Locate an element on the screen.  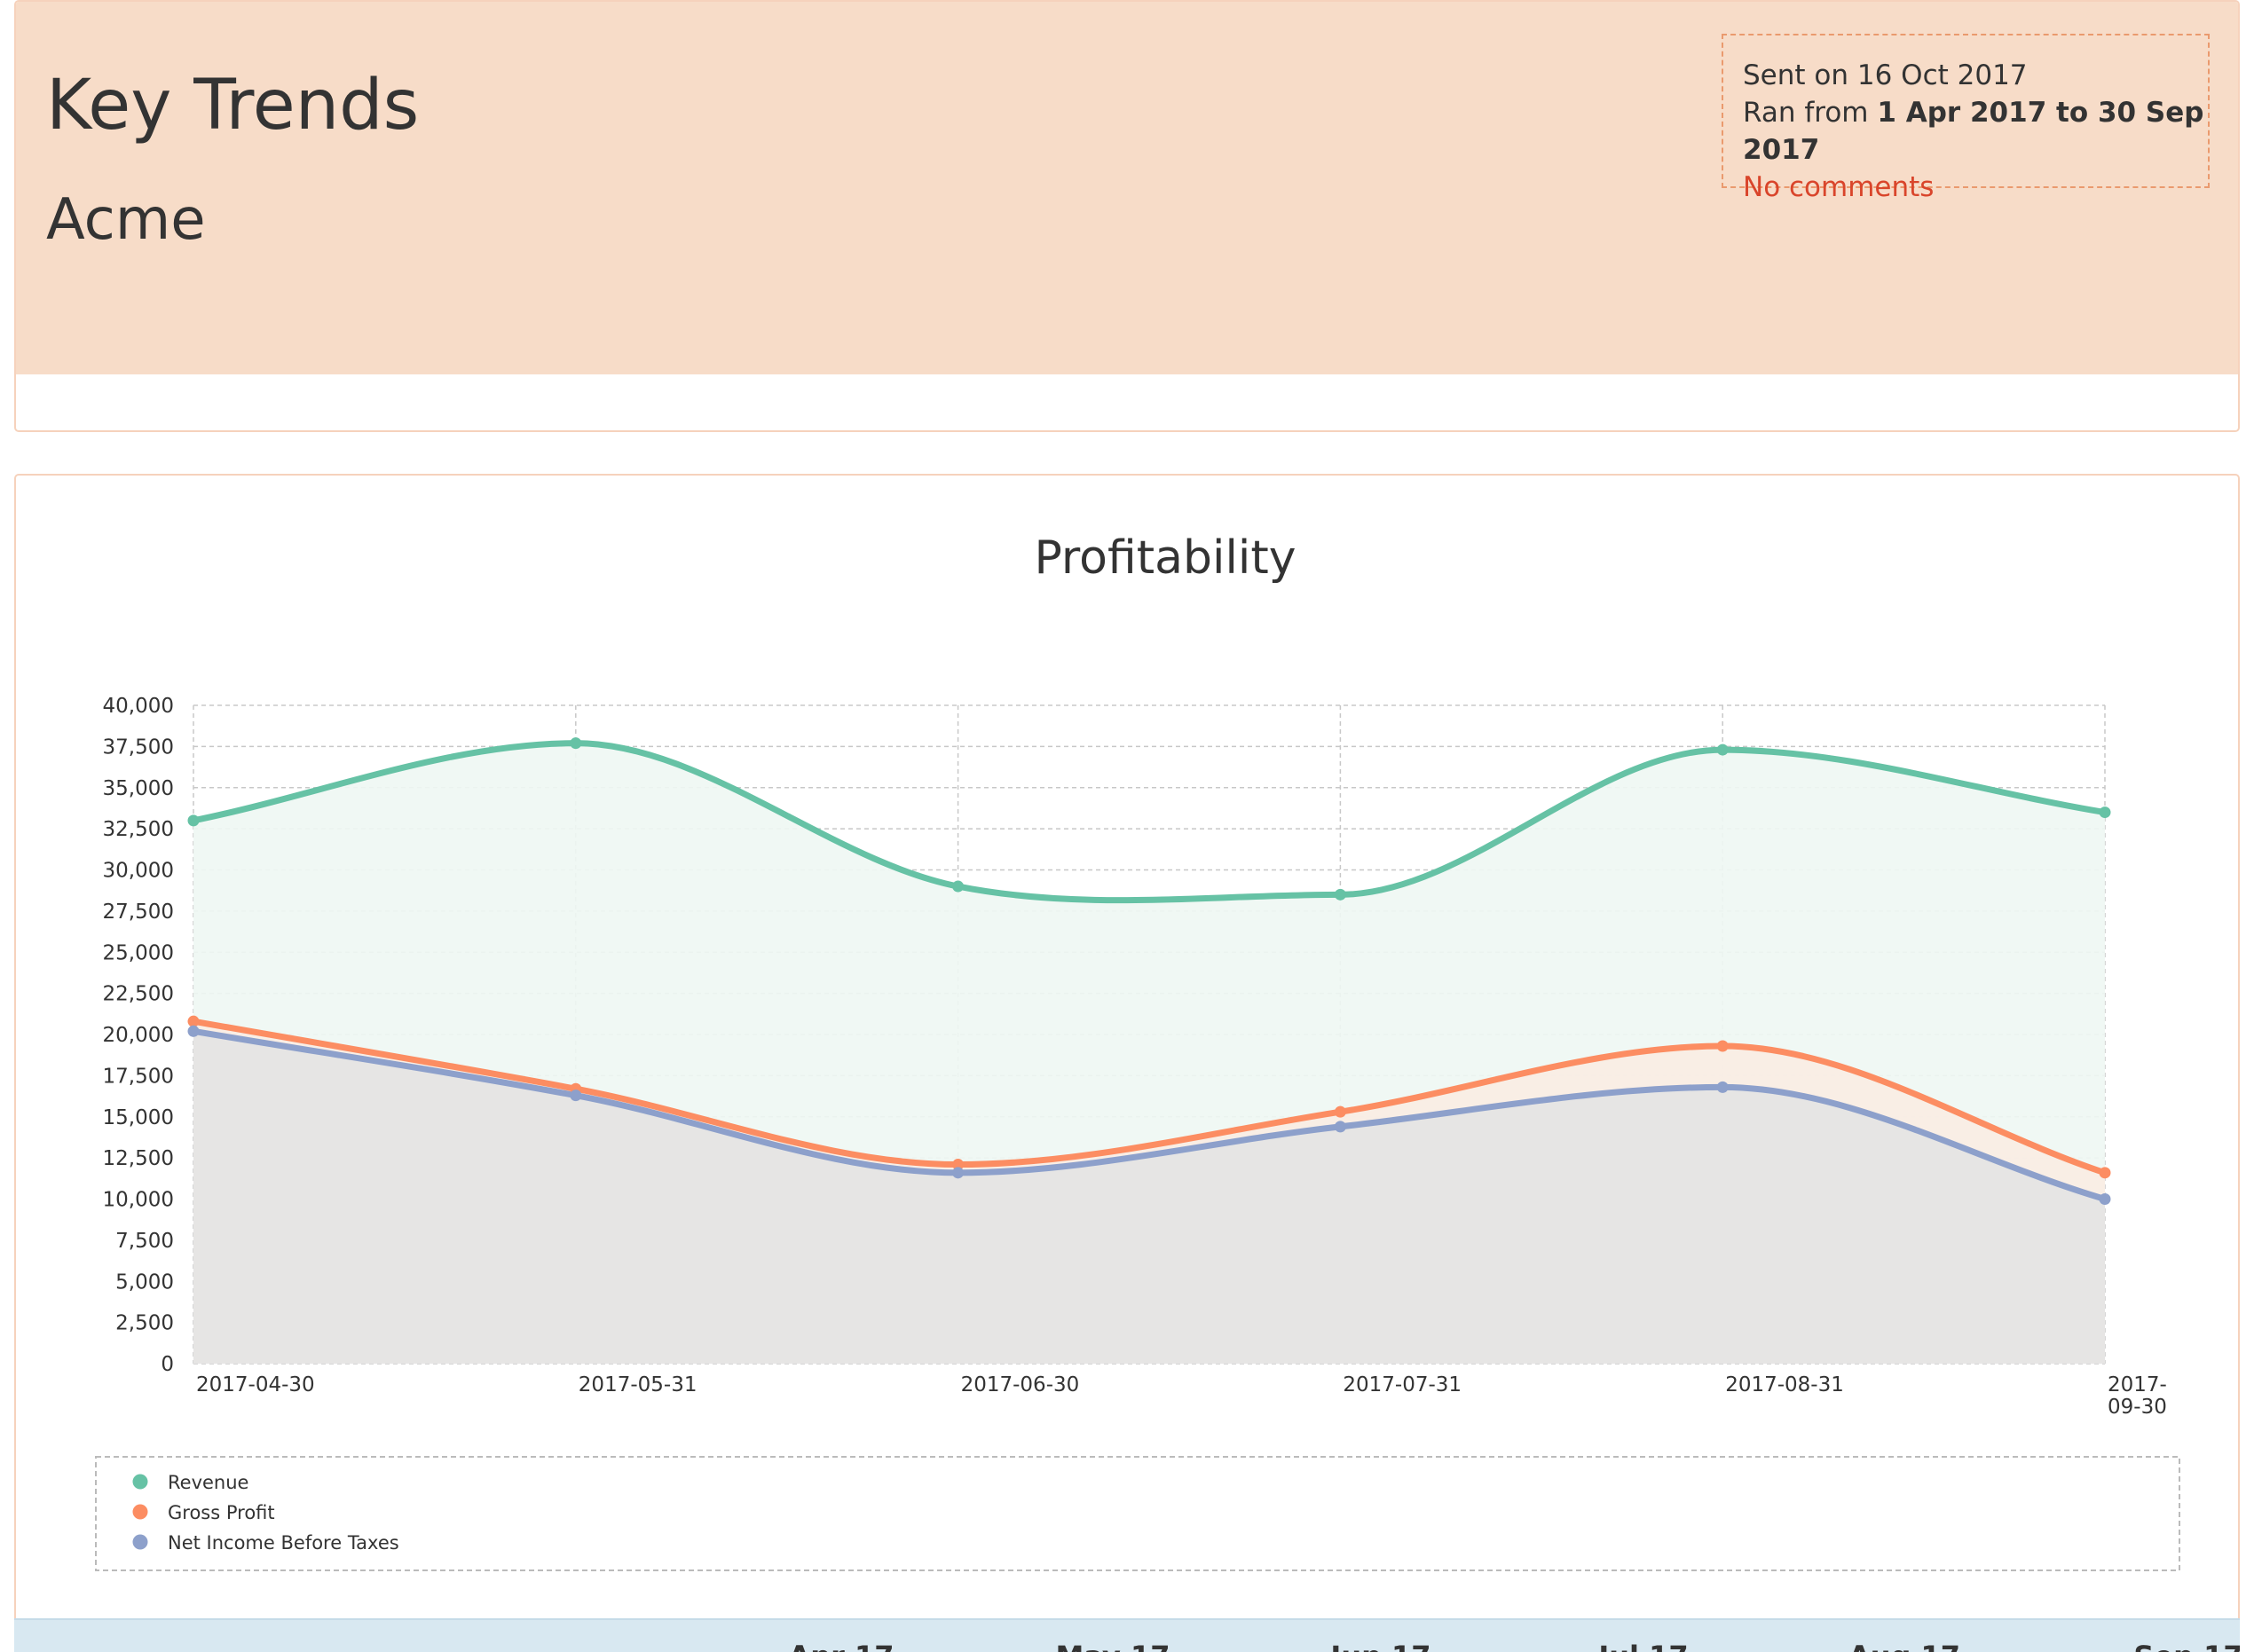
chart-title: Profitability is located at coordinates (1165, 558).